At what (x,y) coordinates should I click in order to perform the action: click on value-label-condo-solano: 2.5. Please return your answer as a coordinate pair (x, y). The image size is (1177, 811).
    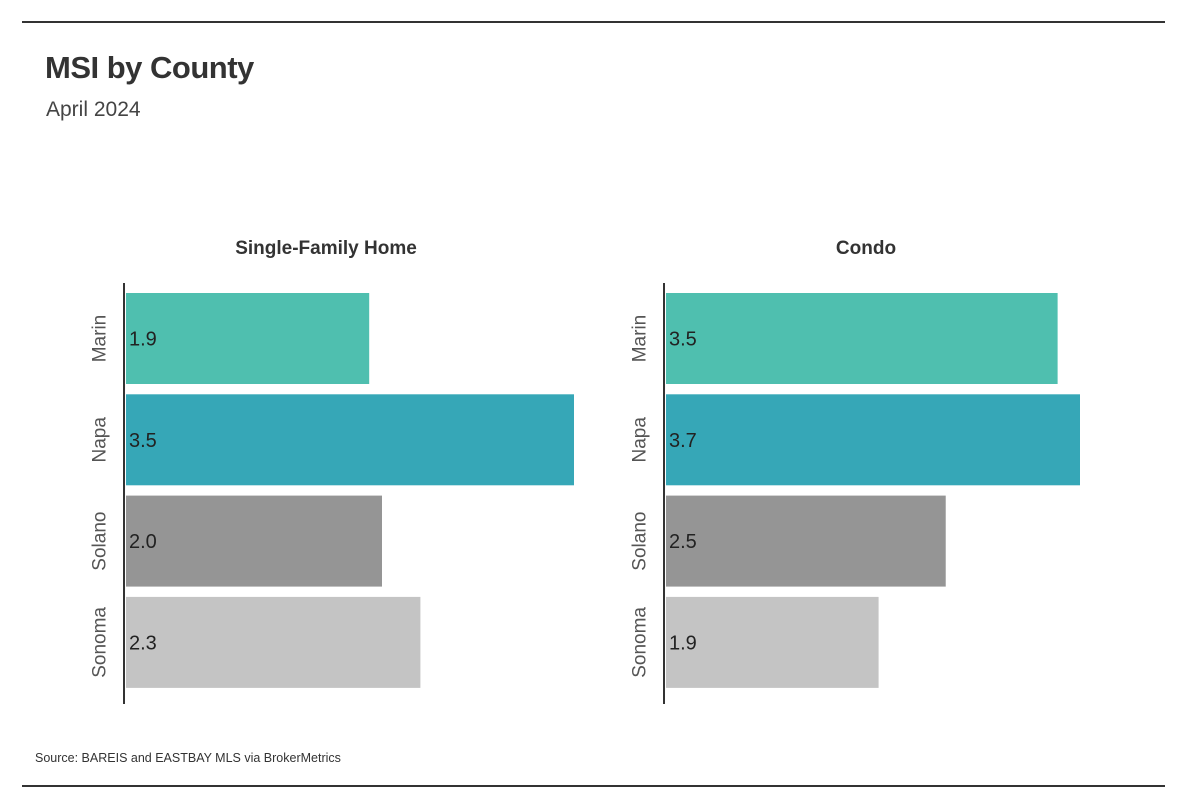
    Looking at the image, I should click on (683, 542).